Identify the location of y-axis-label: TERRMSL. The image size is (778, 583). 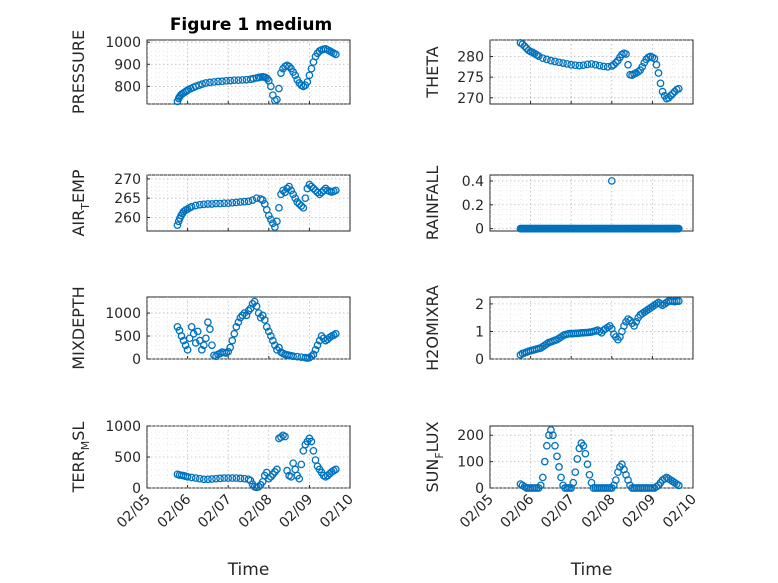
(80, 458).